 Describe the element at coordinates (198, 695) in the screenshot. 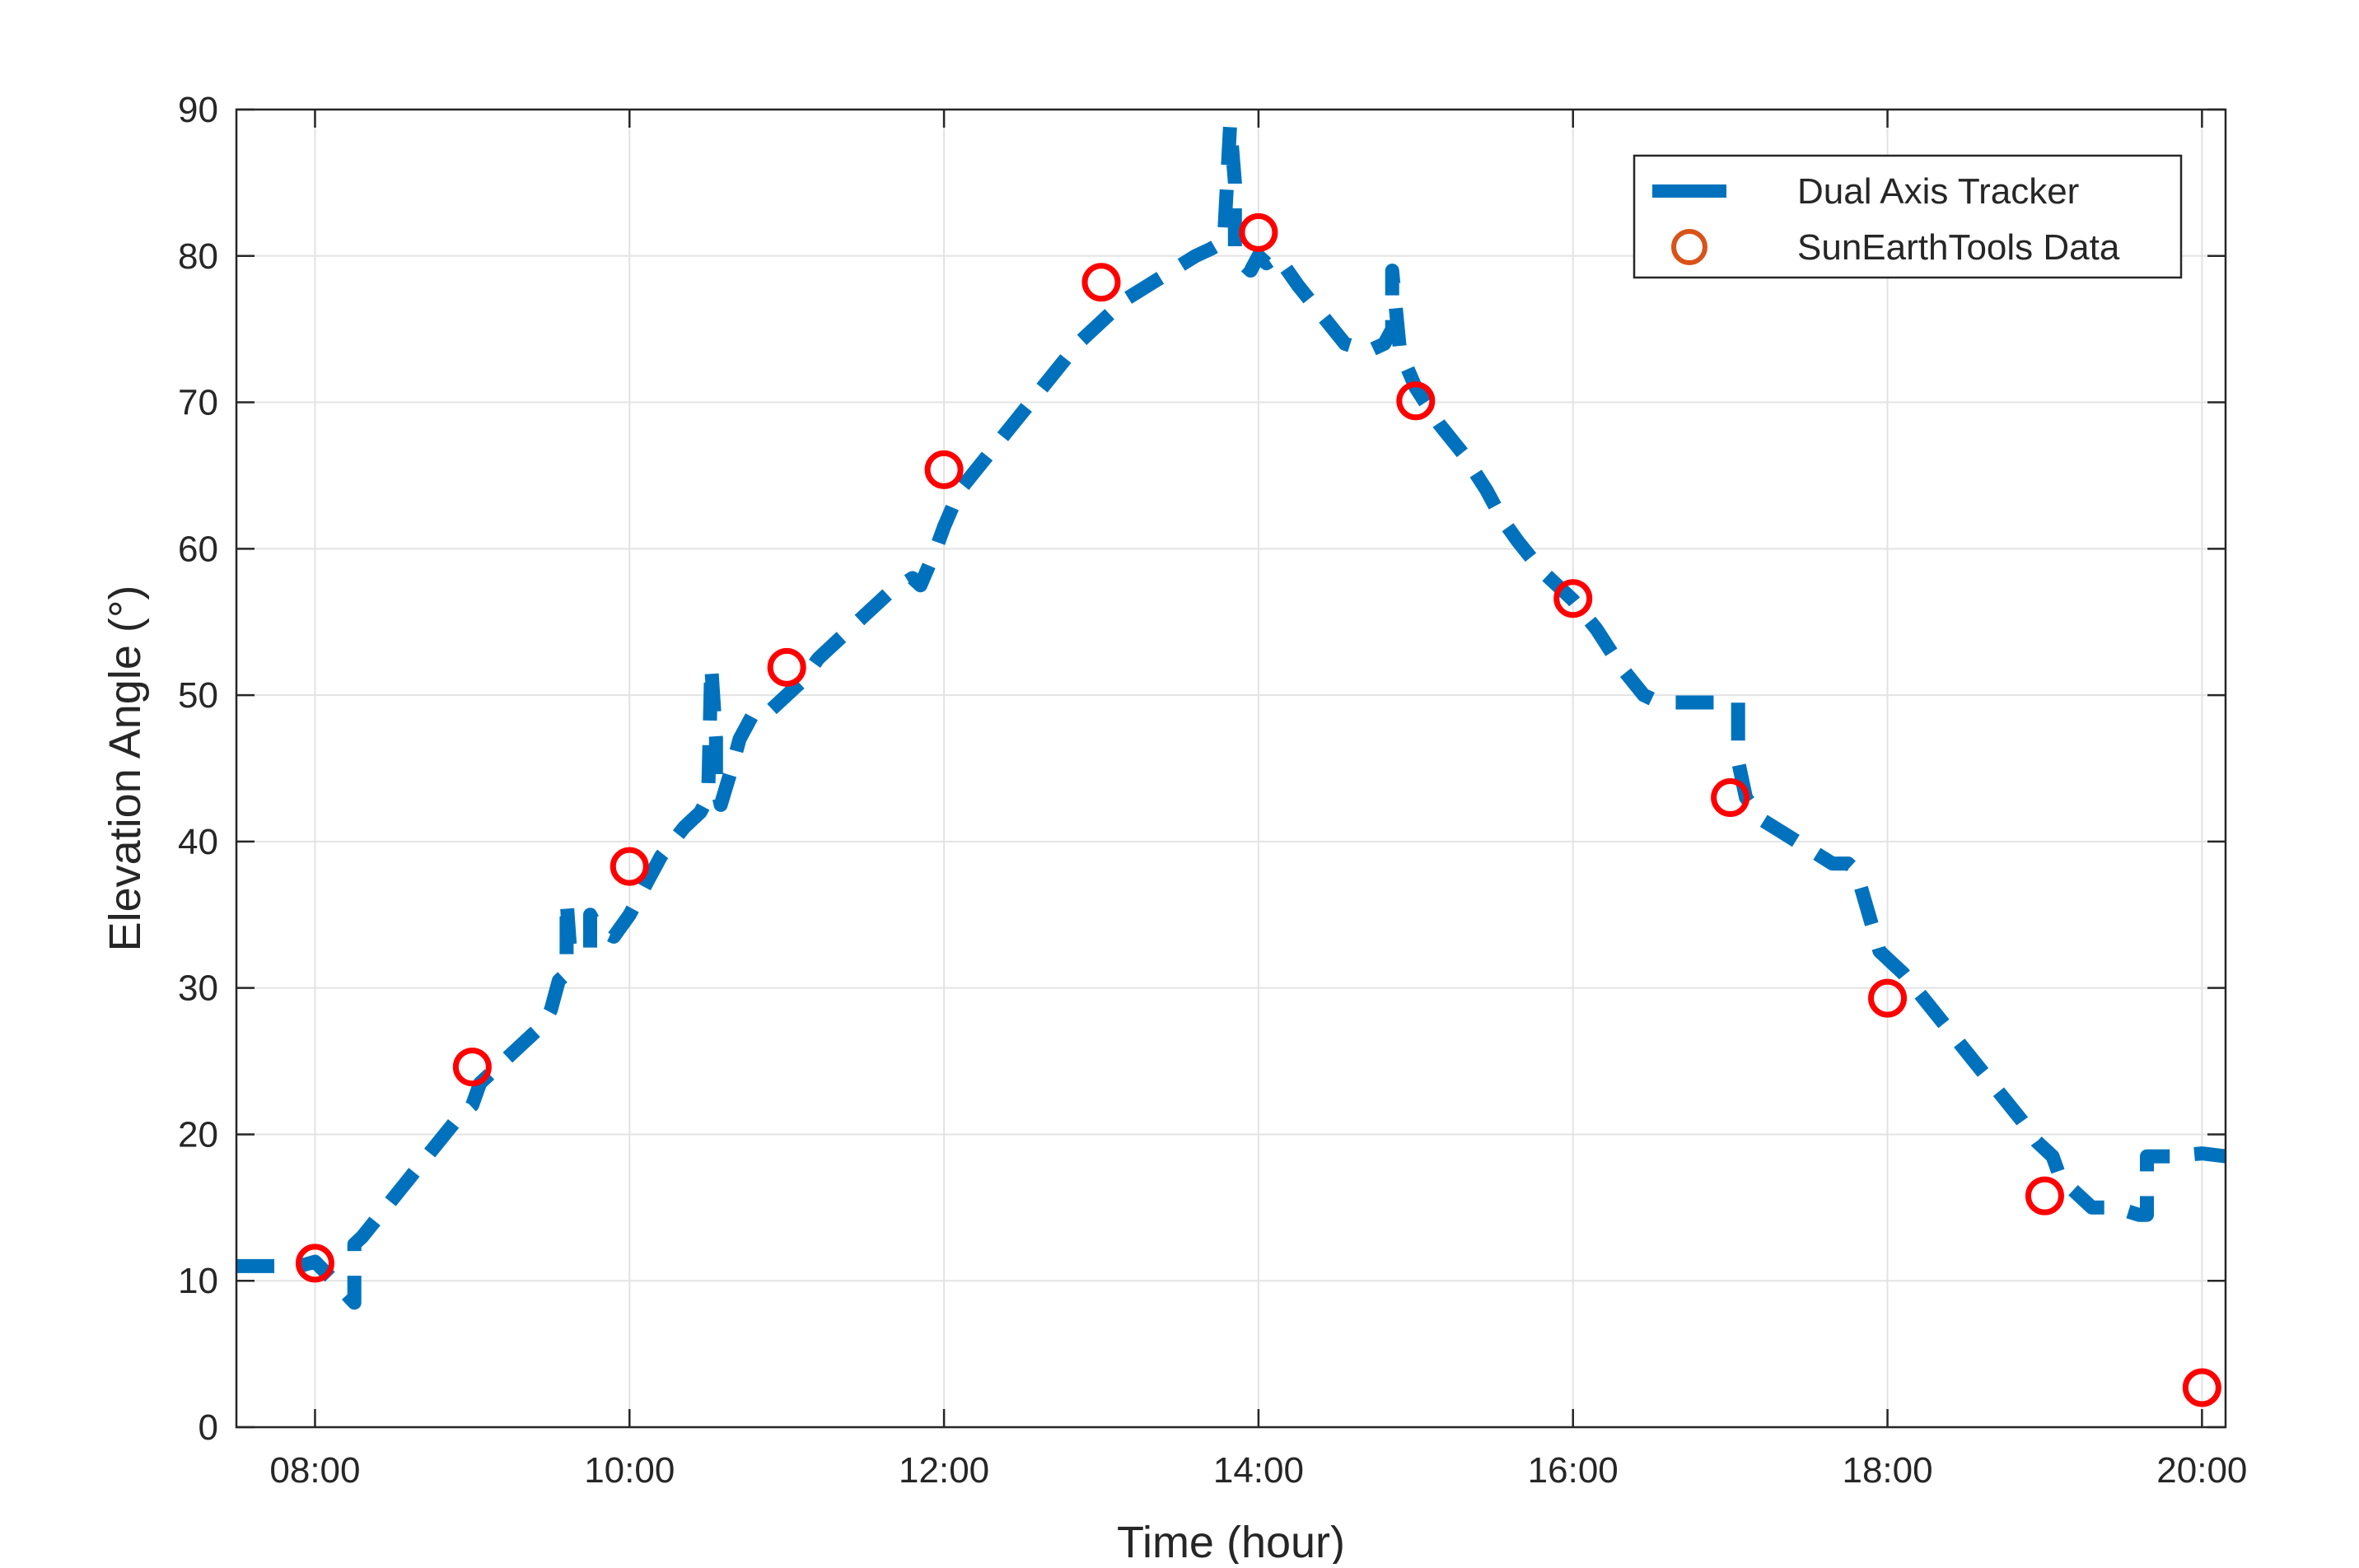

I see `y-tick-label: 50` at that location.